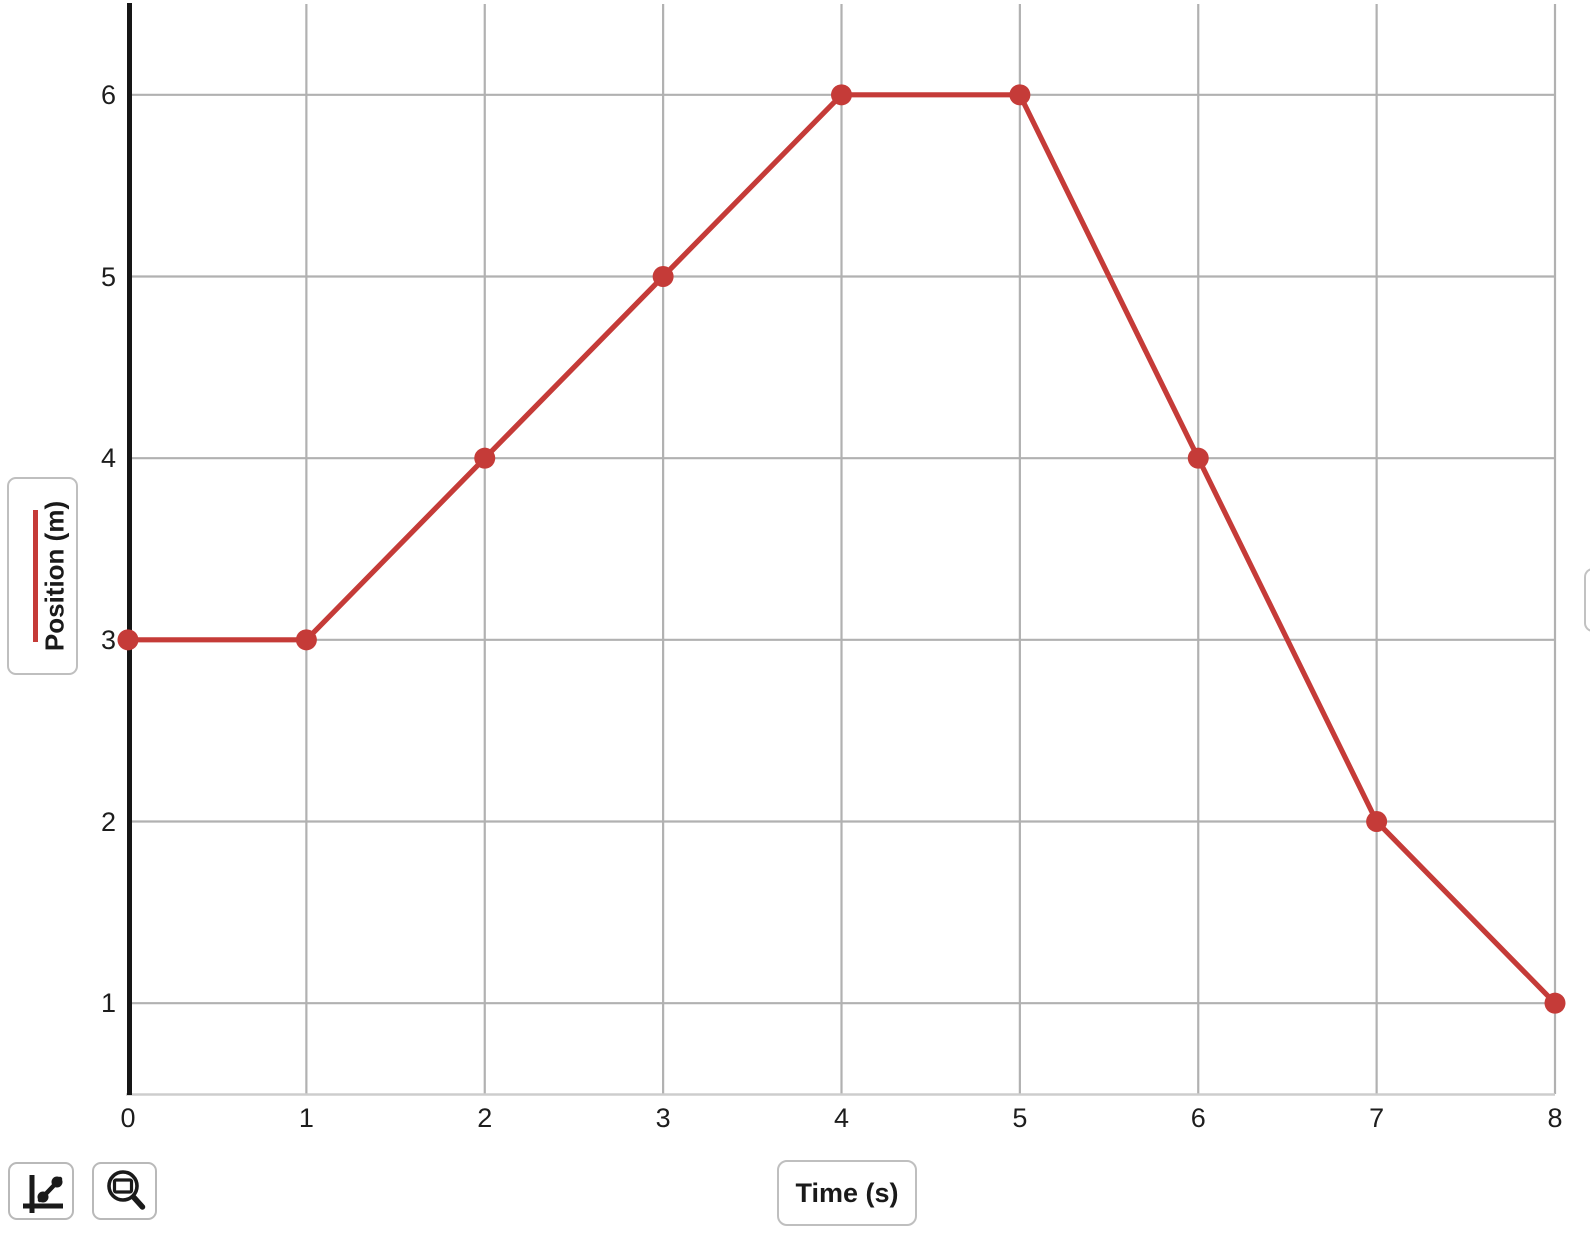  What do you see at coordinates (1020, 1118) in the screenshot?
I see `x-tick-label: 5` at bounding box center [1020, 1118].